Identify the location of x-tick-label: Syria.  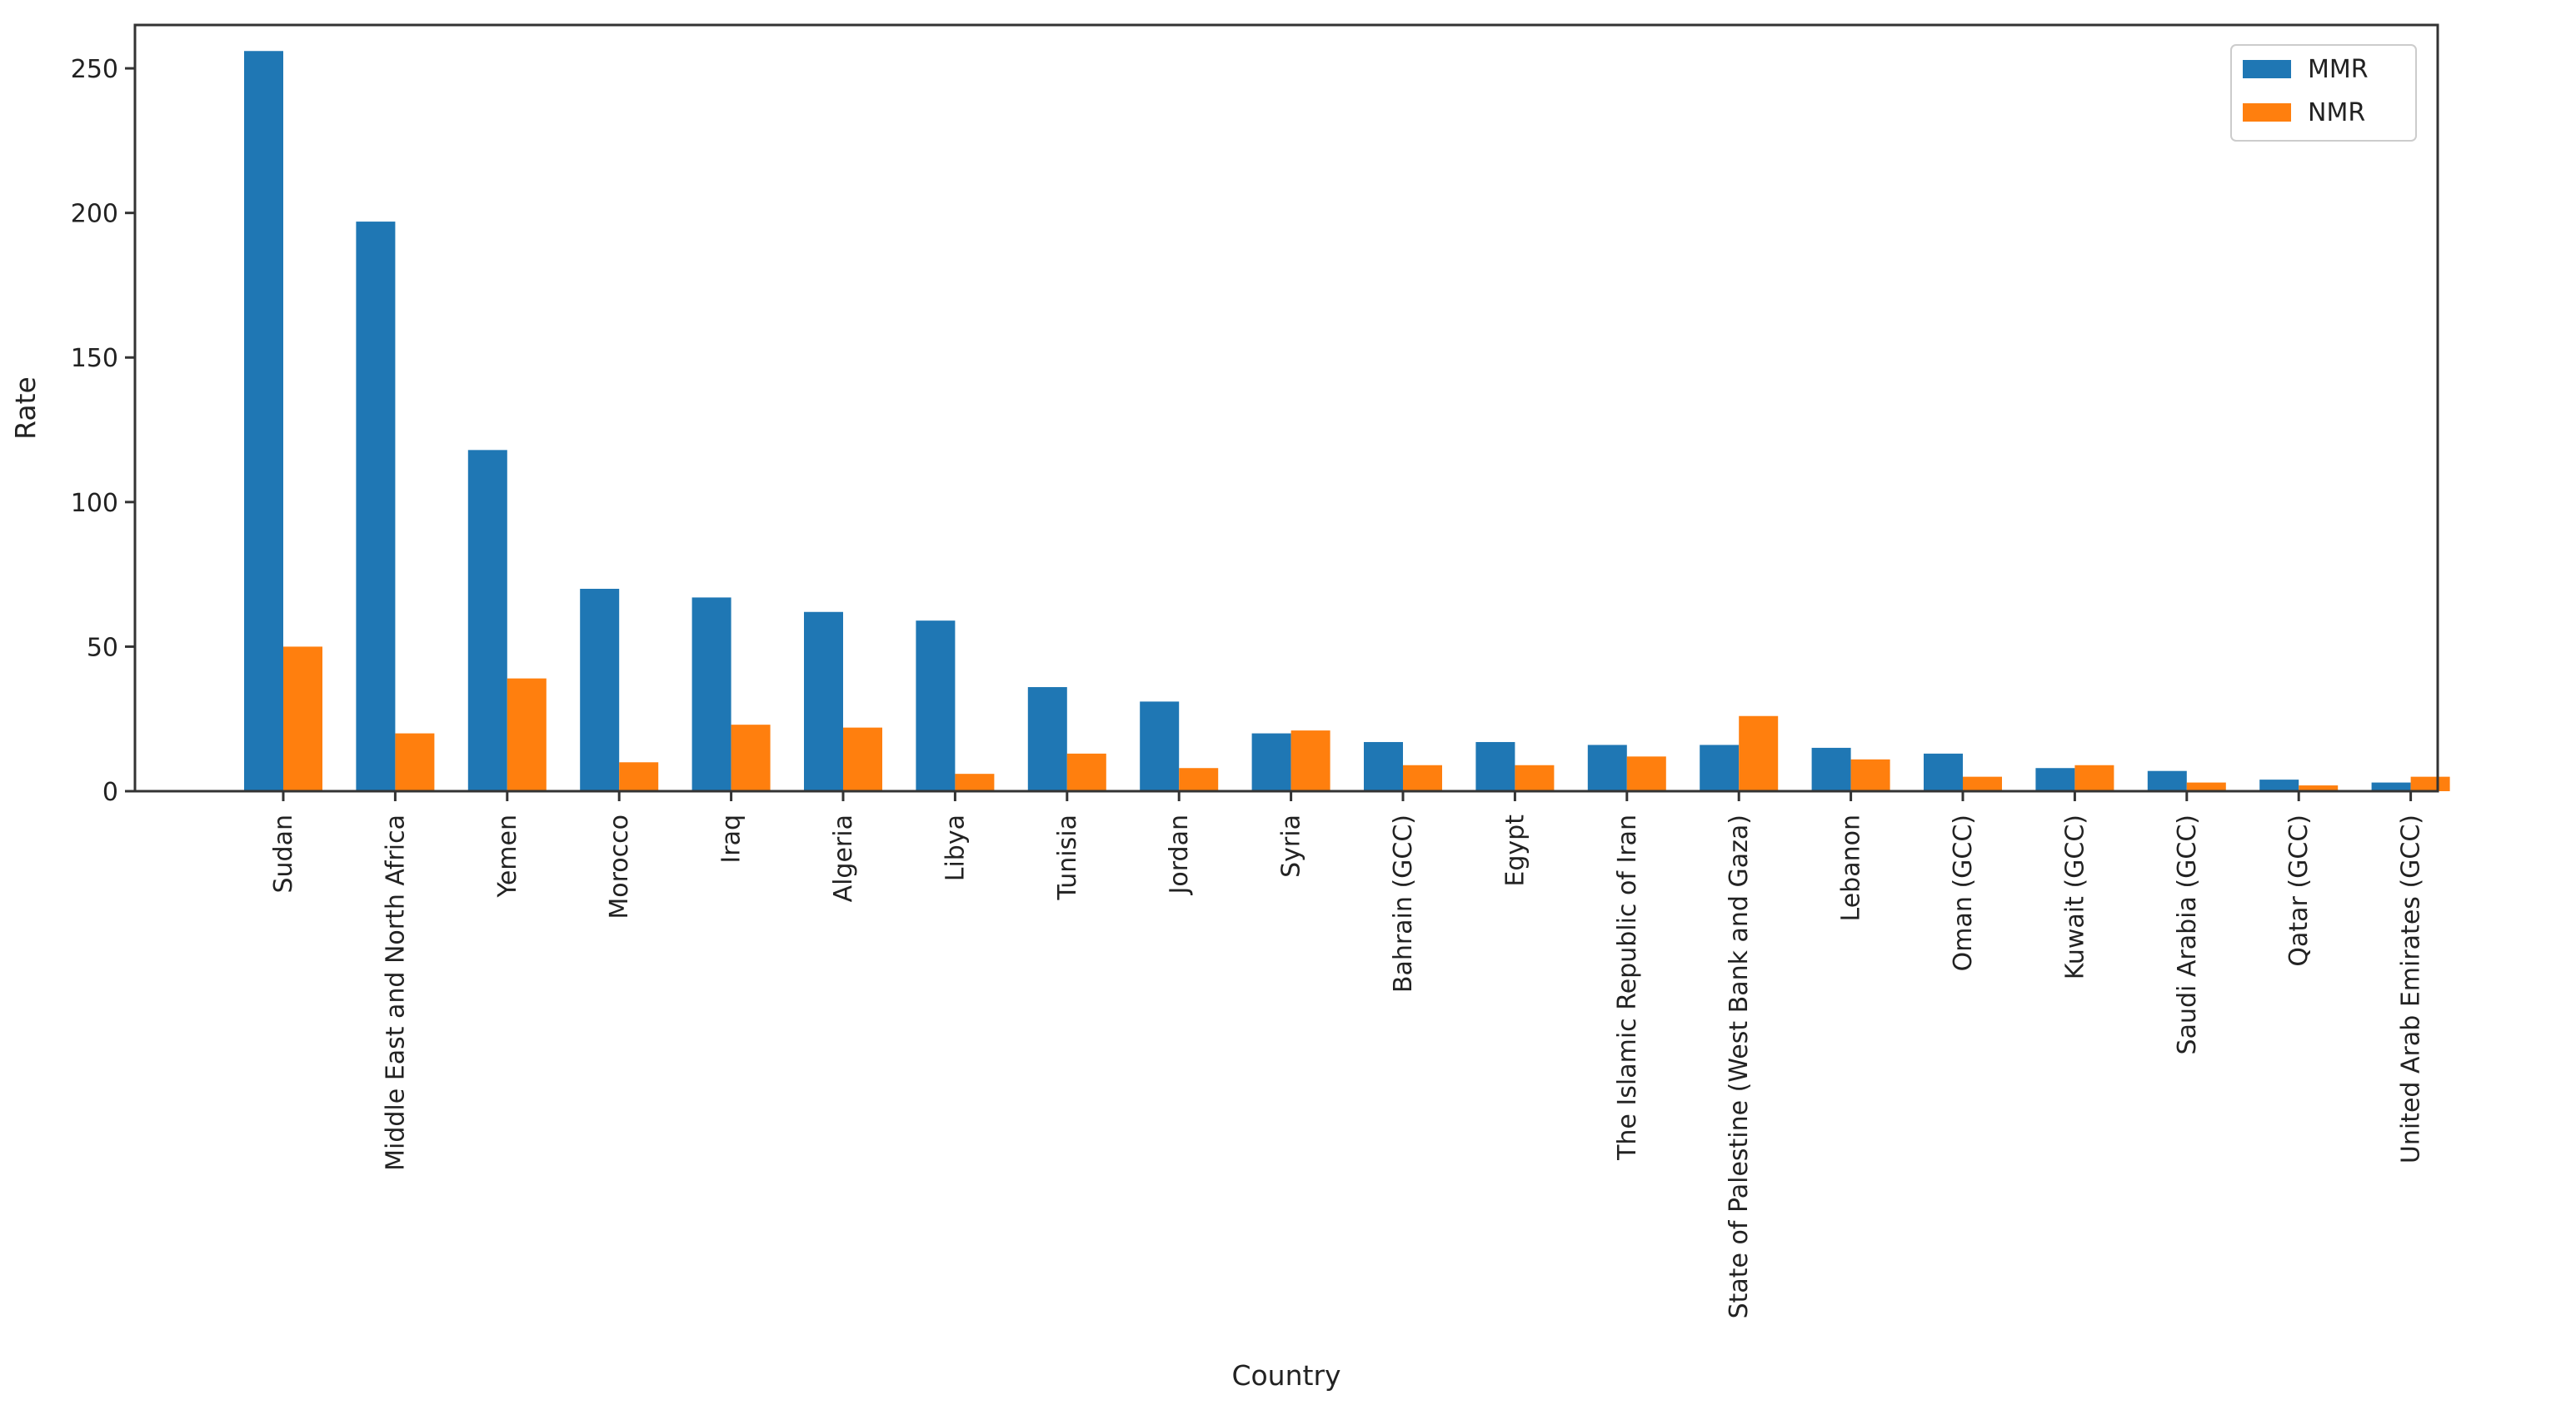
(1291, 846).